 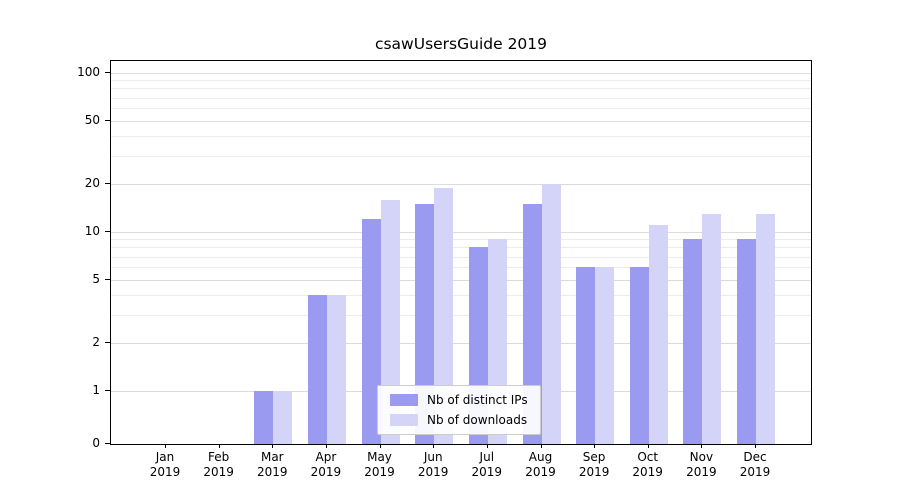 I want to click on y-tick-label: 2, so click(x=96, y=342).